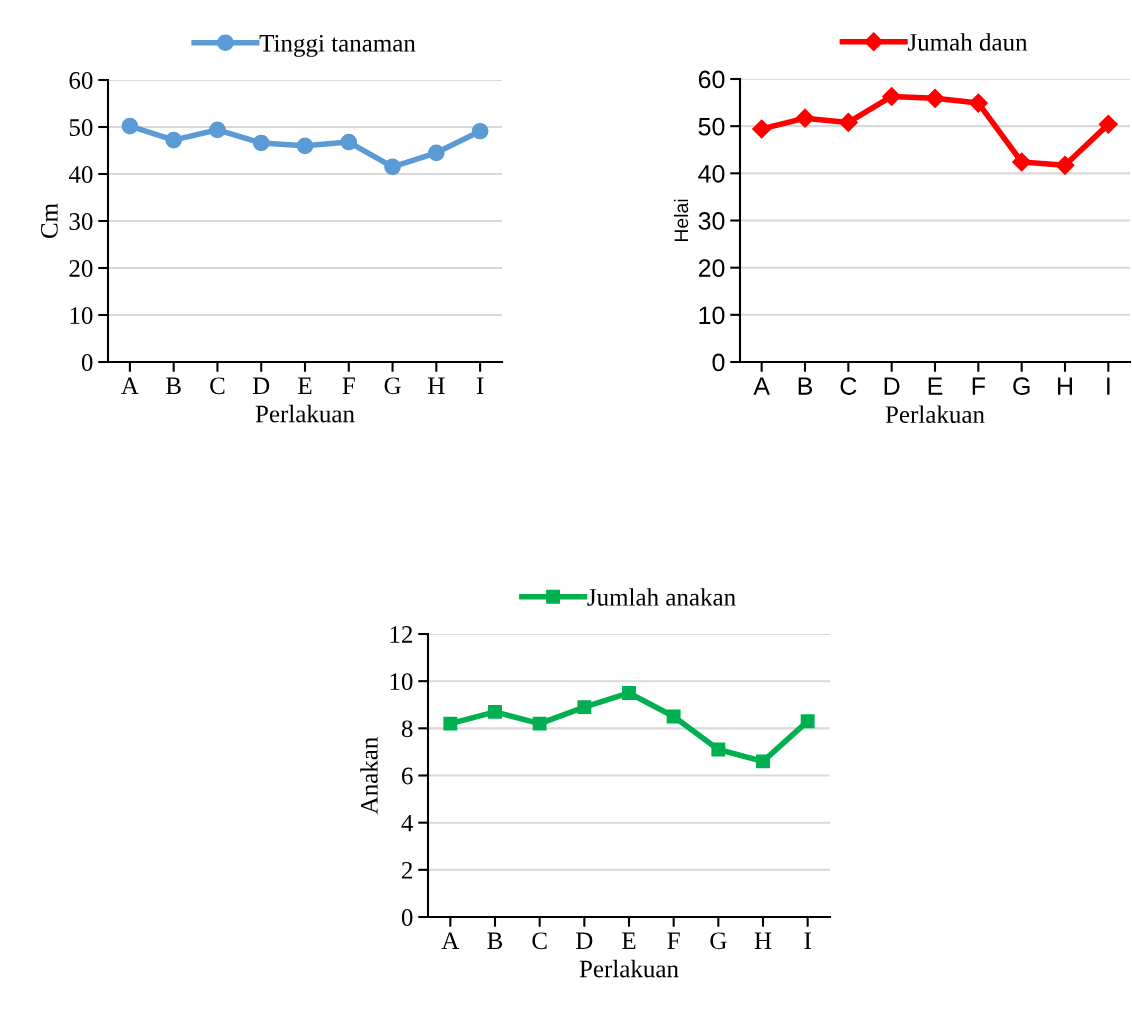 This screenshot has width=1132, height=1012. What do you see at coordinates (407, 823) in the screenshot?
I see `y-tick-label: 4` at bounding box center [407, 823].